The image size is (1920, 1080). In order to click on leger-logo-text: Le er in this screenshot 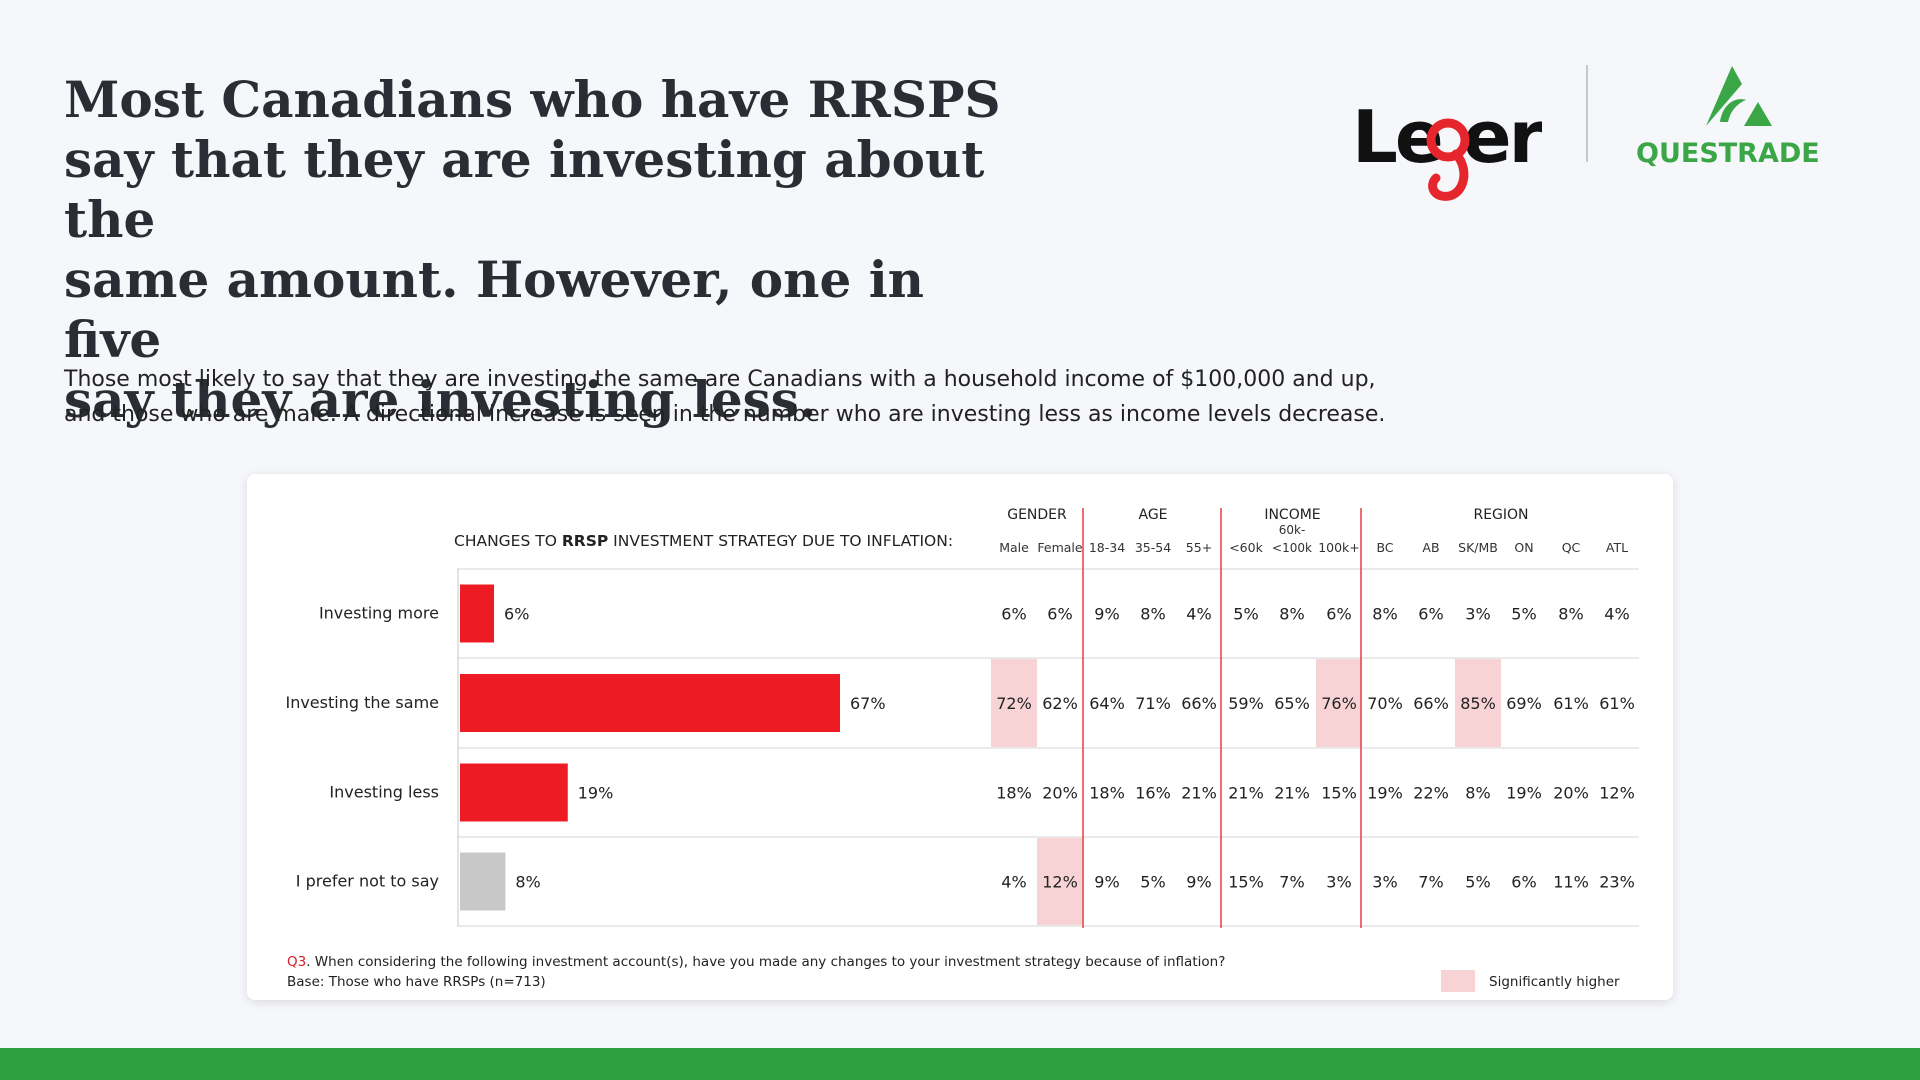, I will do `click(1447, 137)`.